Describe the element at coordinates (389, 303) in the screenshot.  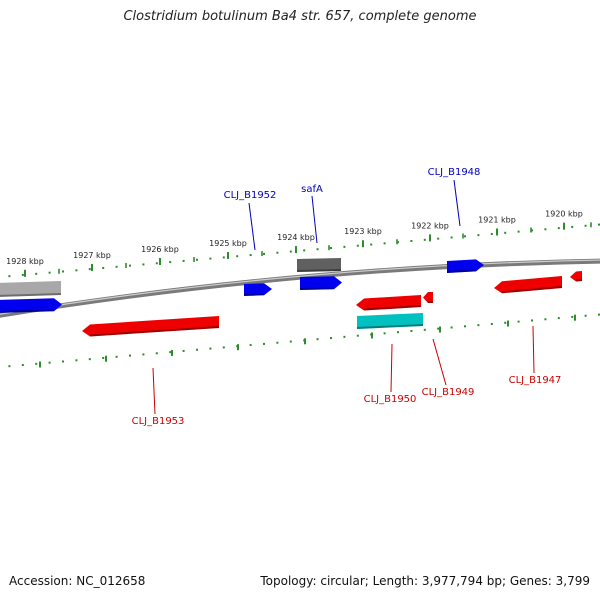
I see `gene-feature-CLJ_B1950` at that location.